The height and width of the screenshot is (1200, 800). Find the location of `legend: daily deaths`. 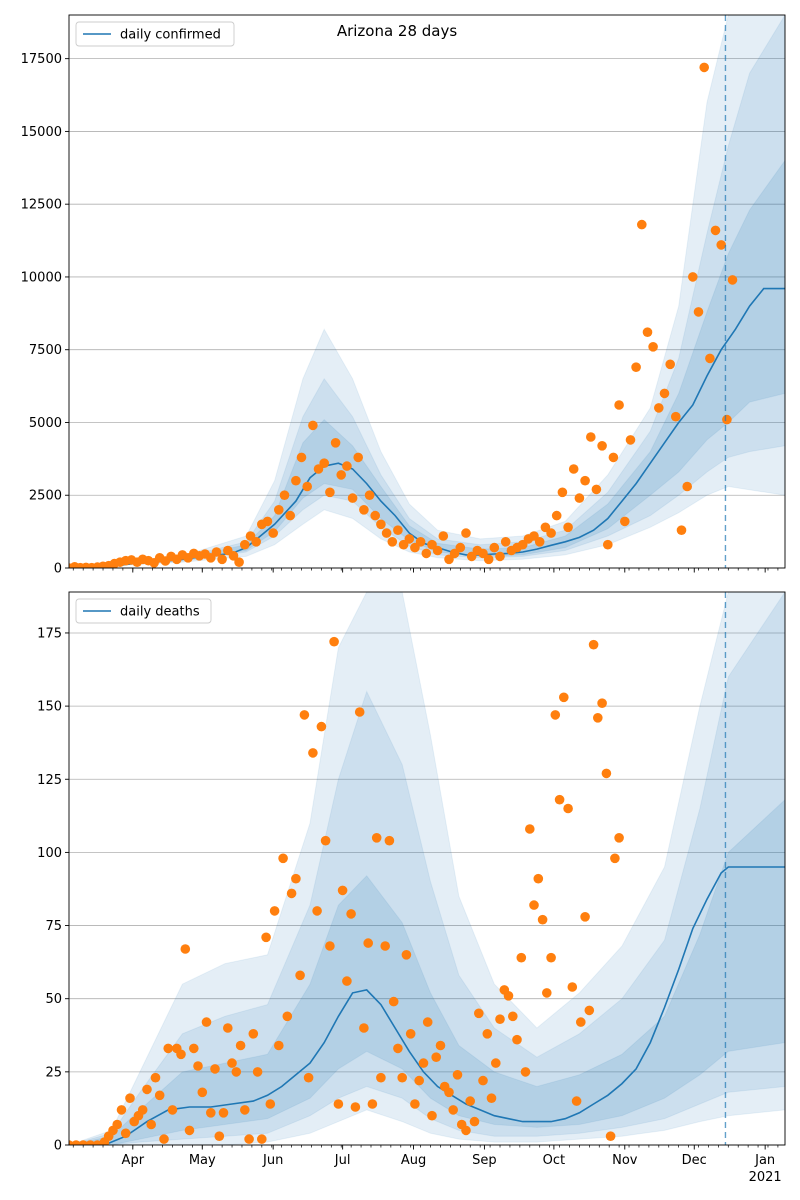

legend: daily deaths is located at coordinates (143, 611).